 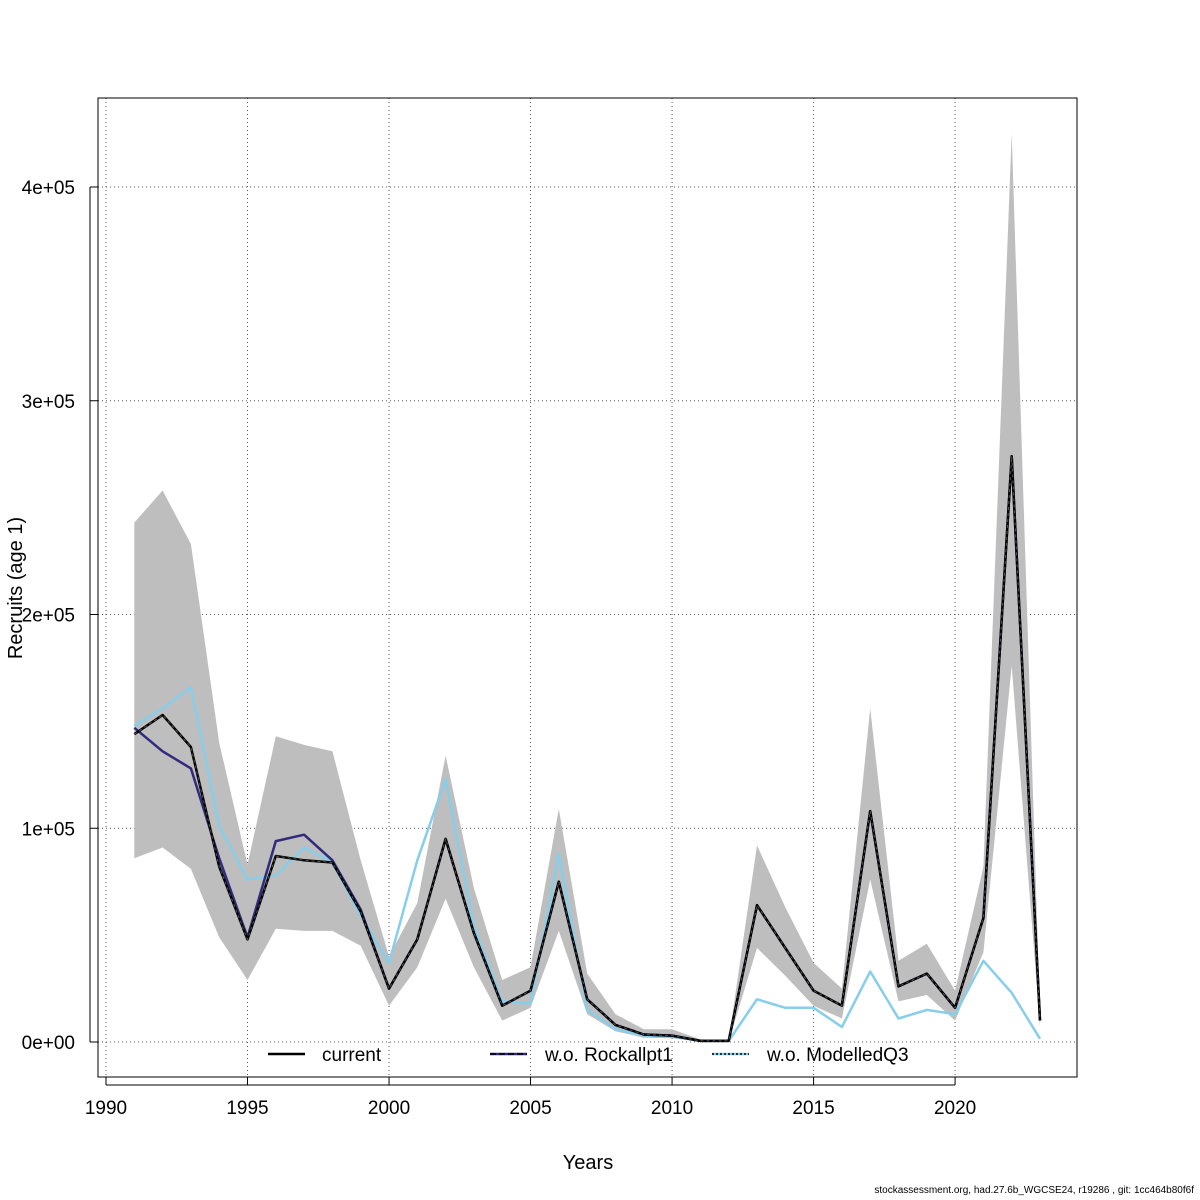 What do you see at coordinates (813, 1108) in the screenshot?
I see `x-tick-label: 2015` at bounding box center [813, 1108].